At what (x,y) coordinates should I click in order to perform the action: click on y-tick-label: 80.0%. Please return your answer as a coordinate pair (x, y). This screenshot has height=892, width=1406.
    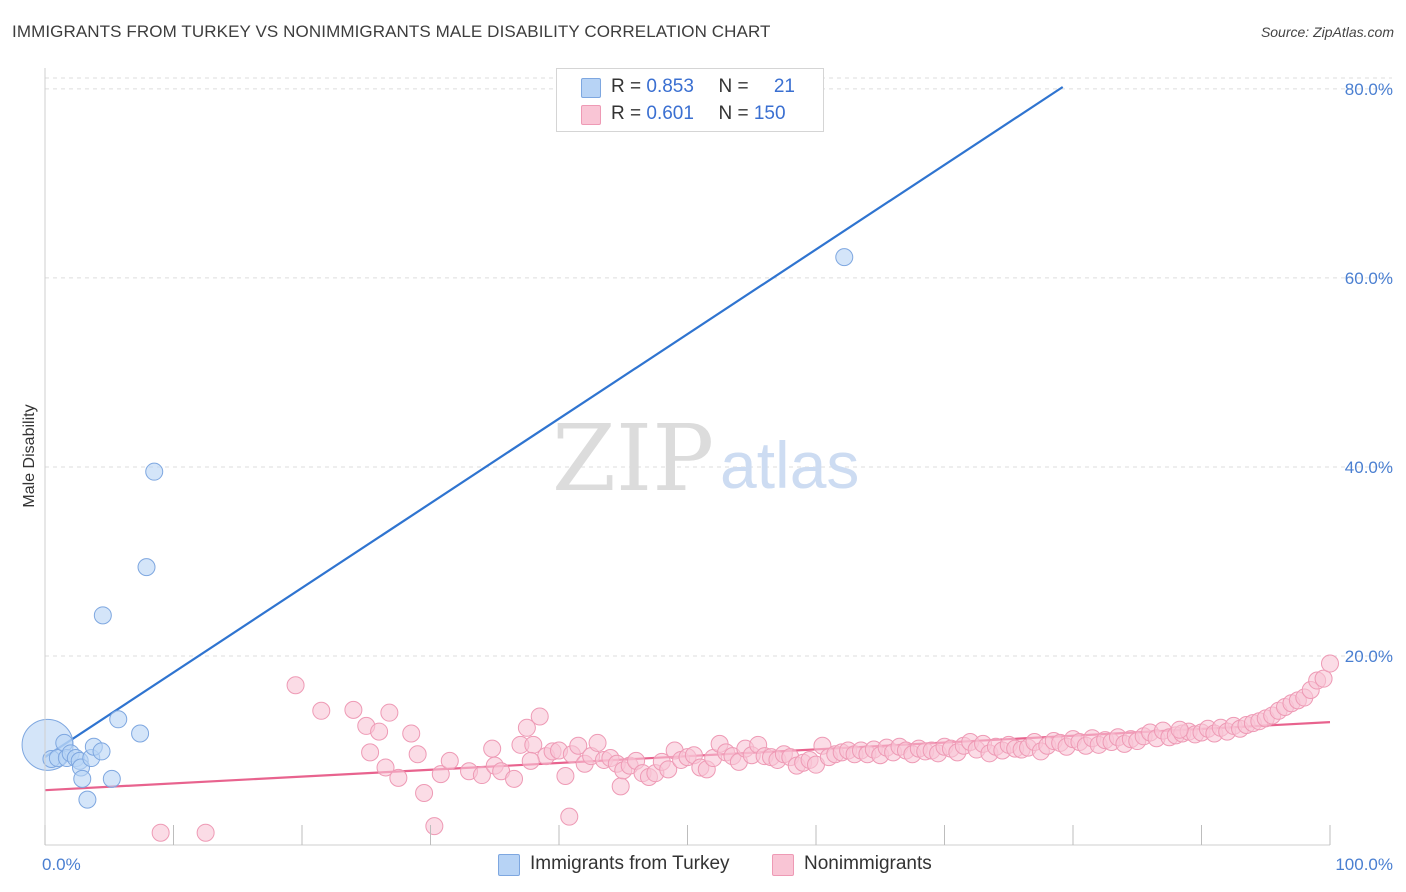
    Looking at the image, I should click on (1369, 89).